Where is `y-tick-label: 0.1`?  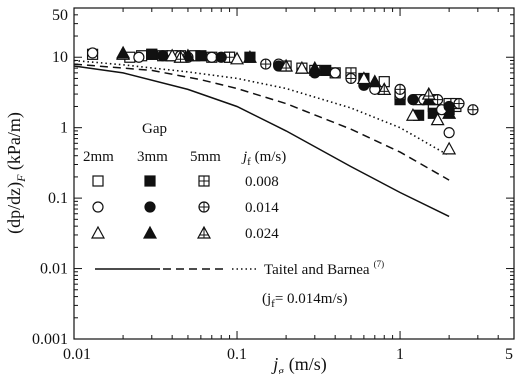
y-tick-label: 0.1 is located at coordinates (58, 198).